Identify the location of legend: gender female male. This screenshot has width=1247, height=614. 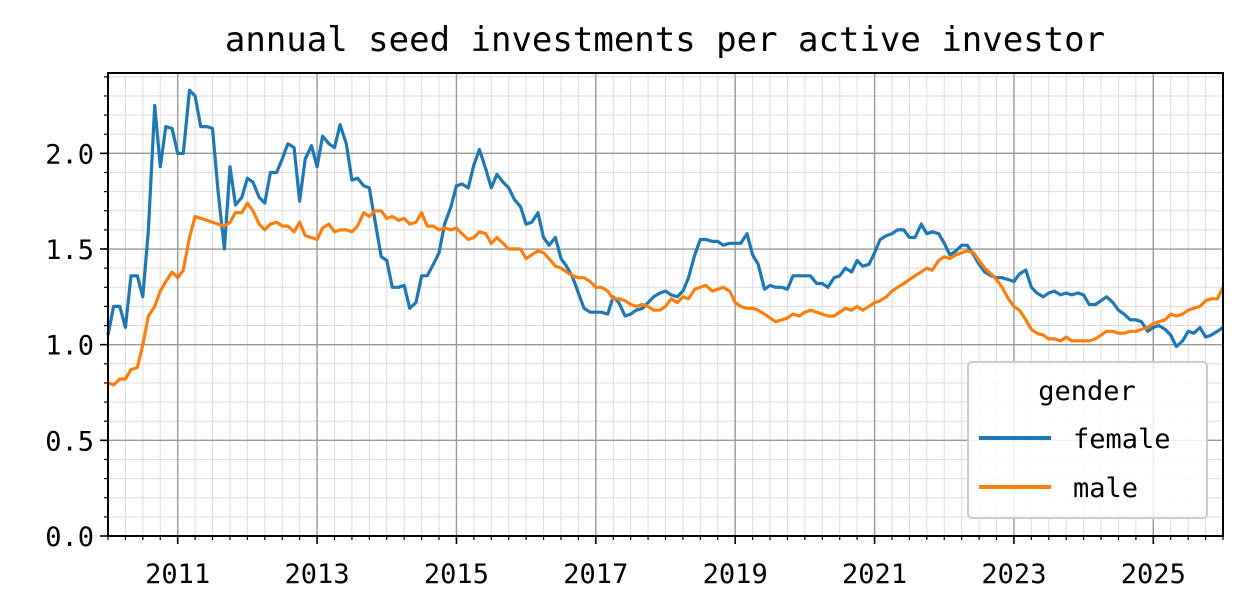
(1087, 440).